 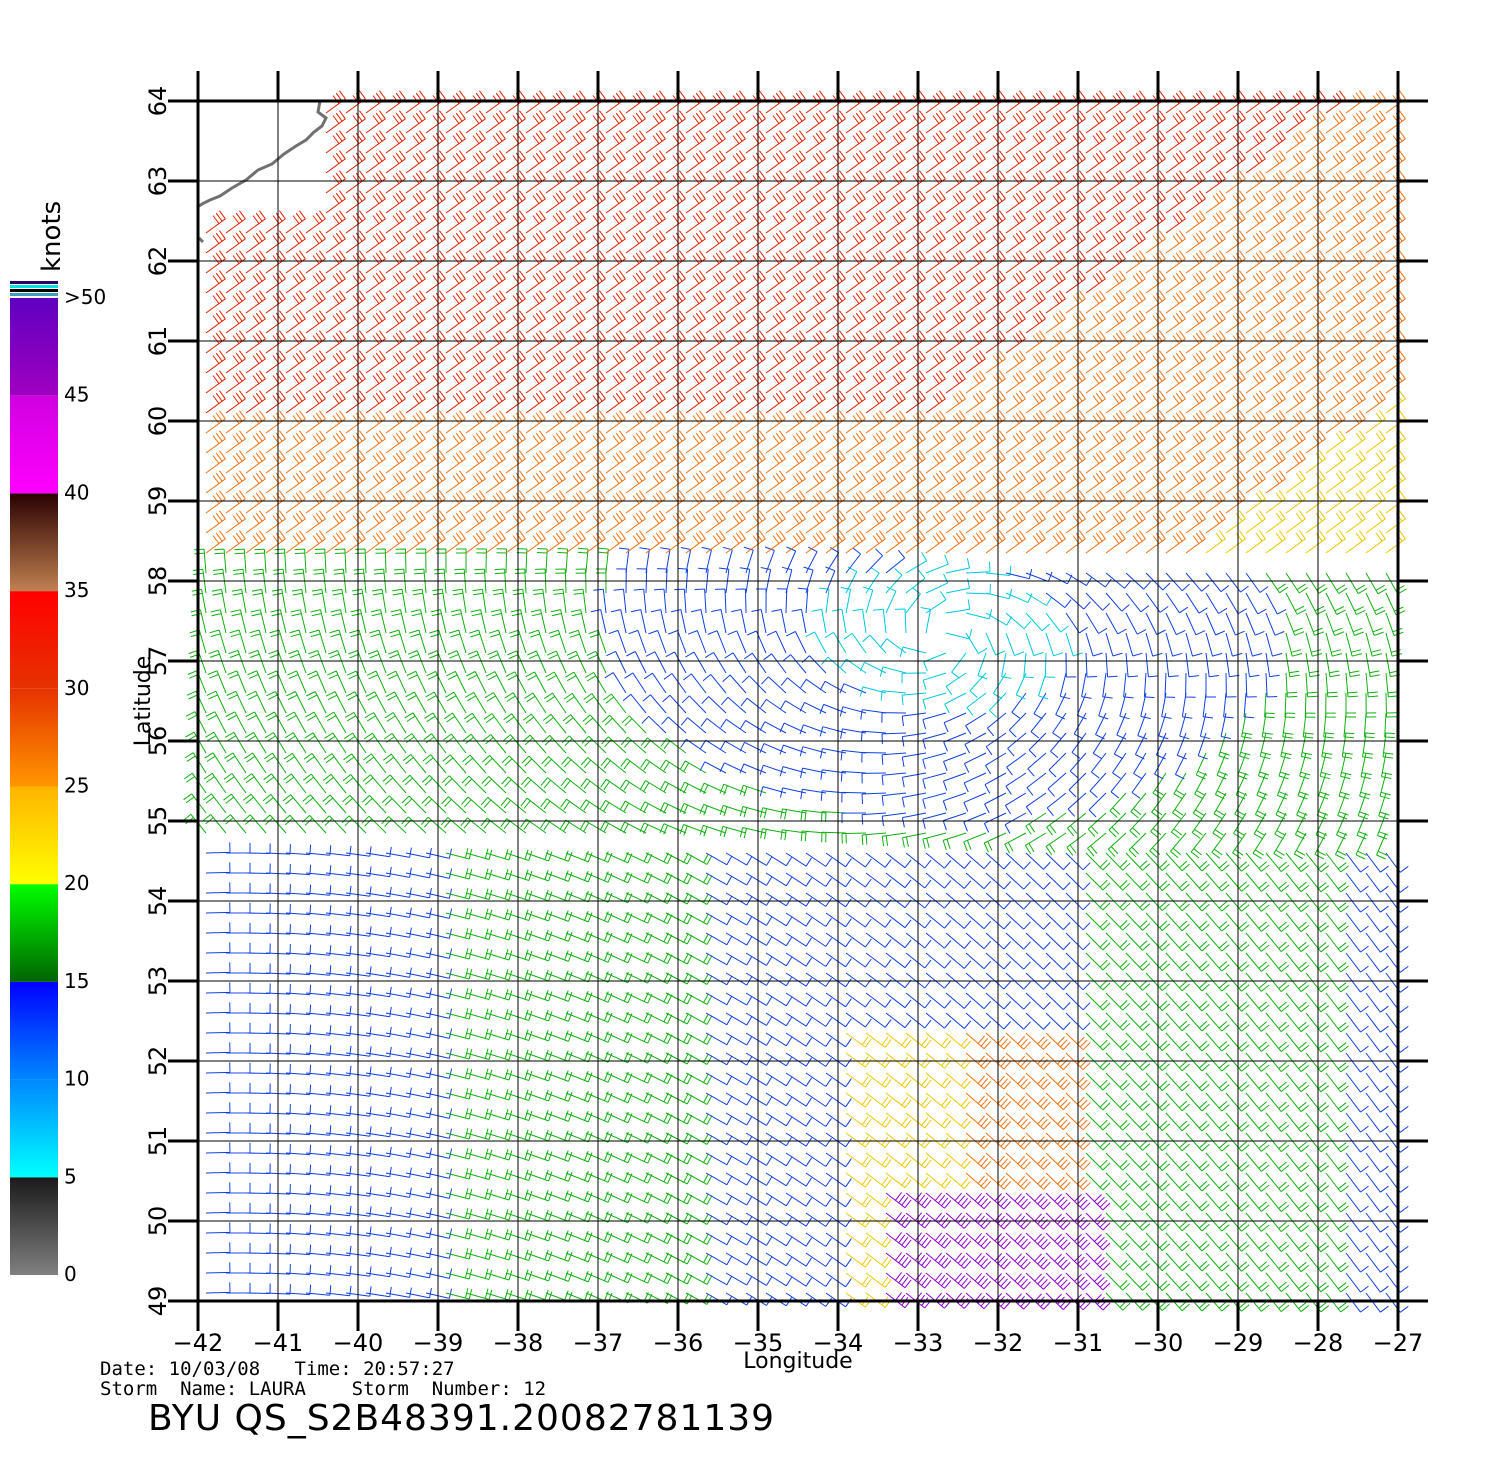 I want to click on colorbar-tick-label: 15, so click(x=76, y=981).